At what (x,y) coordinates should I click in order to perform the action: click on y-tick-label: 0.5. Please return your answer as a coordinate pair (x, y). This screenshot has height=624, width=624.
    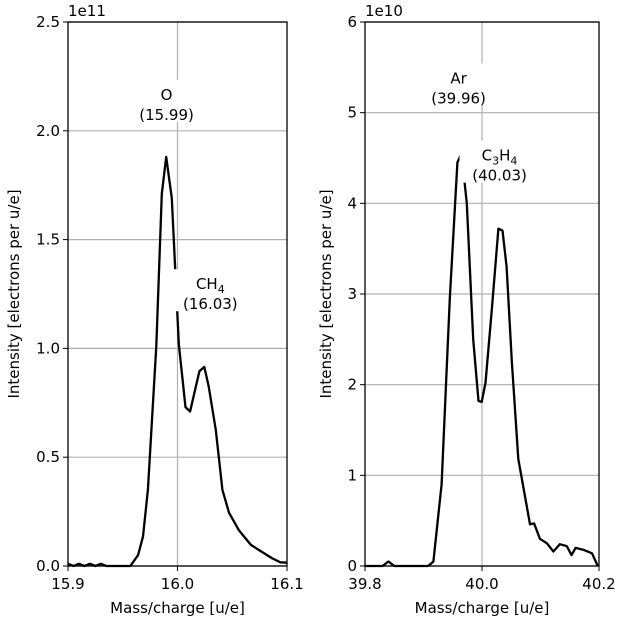
    Looking at the image, I should click on (48, 457).